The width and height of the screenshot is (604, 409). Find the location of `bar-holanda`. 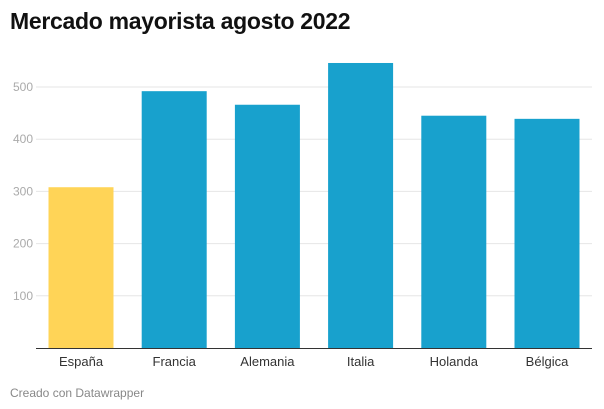

bar-holanda is located at coordinates (454, 232).